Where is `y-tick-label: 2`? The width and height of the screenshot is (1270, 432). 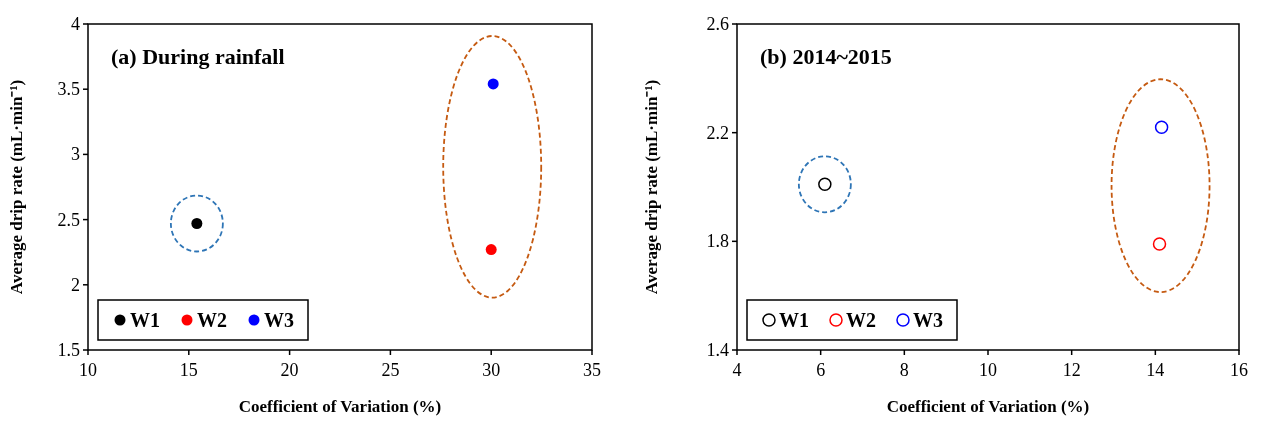 y-tick-label: 2 is located at coordinates (75, 284).